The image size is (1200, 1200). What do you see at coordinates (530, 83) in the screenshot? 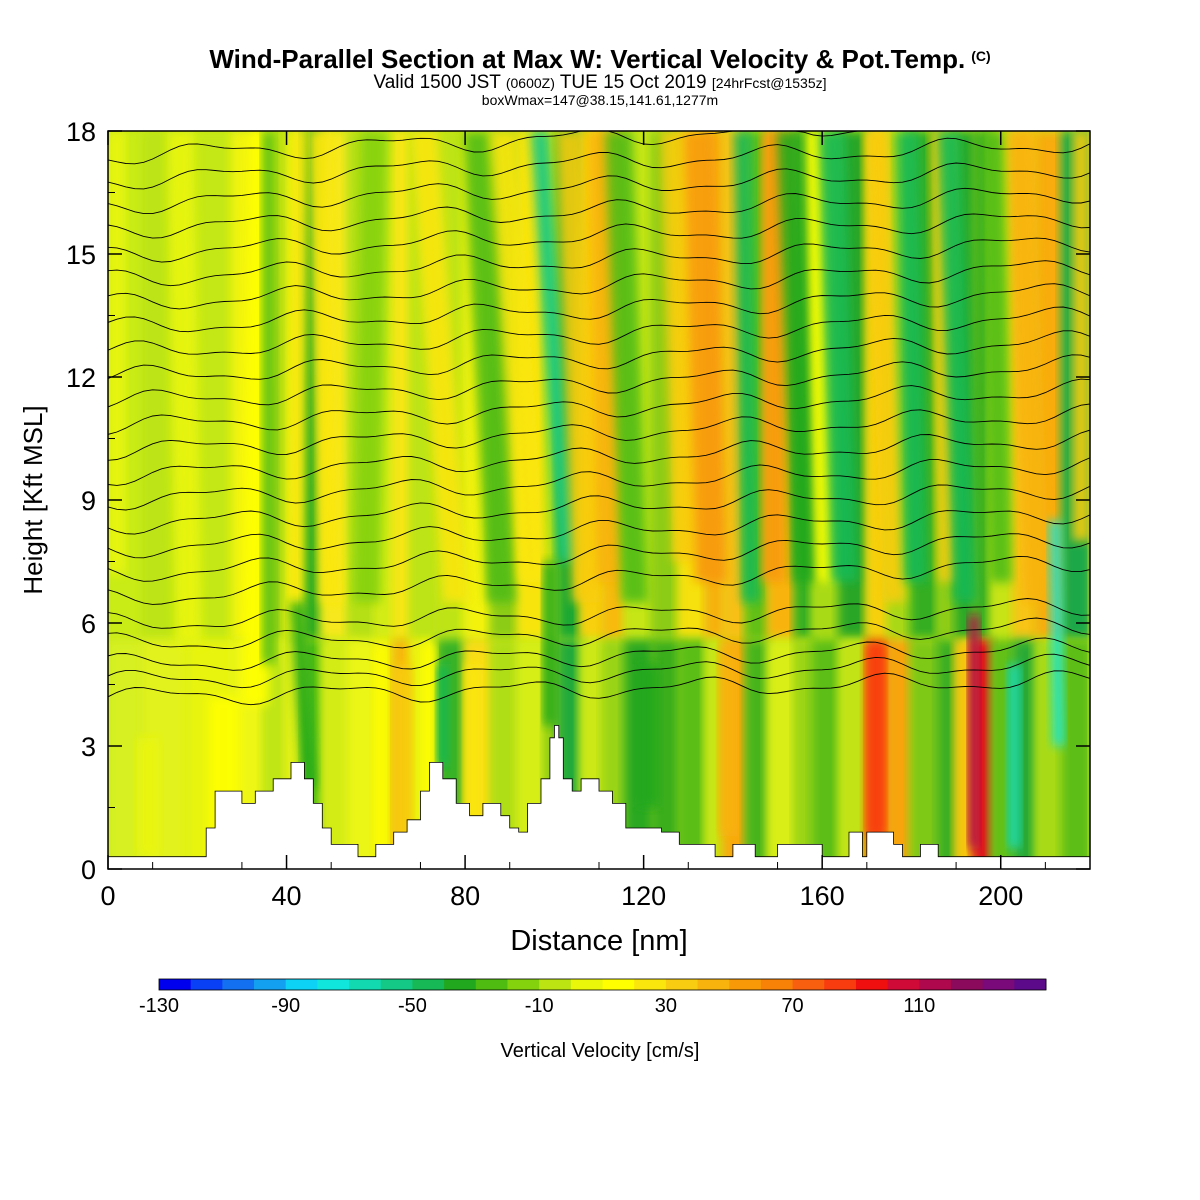
I see `valid-utc: (0600Z)` at bounding box center [530, 83].